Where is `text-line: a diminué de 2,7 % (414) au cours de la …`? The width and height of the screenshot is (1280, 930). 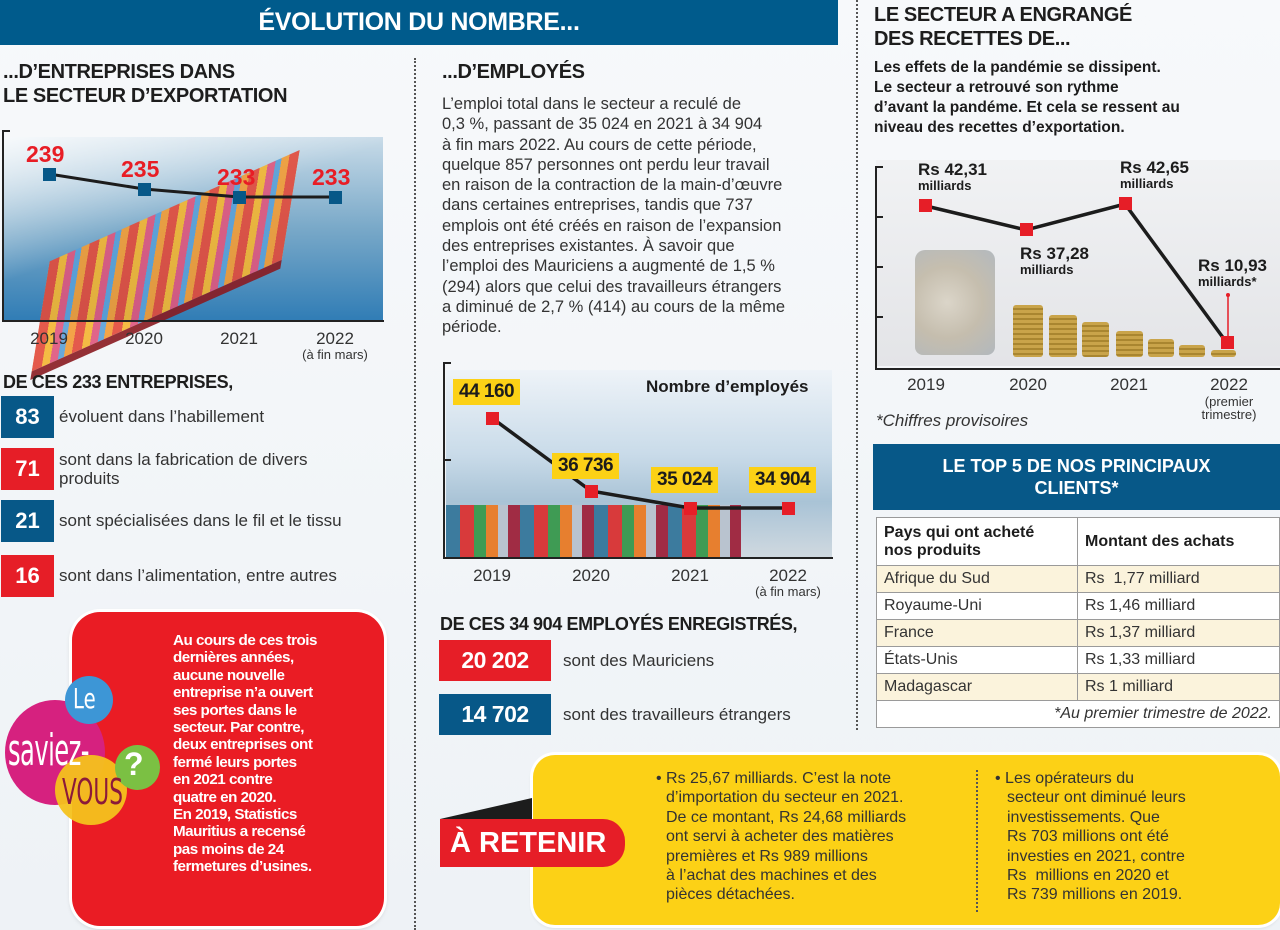
text-line: a diminué de 2,7 % (414) au cours de la … is located at coordinates (614, 306).